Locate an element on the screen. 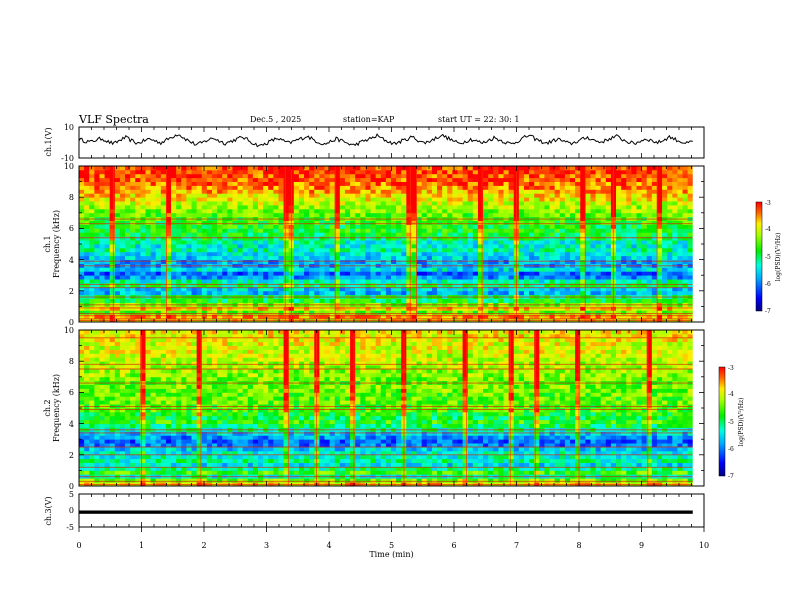 The width and height of the screenshot is (792, 616). date-label: Dec.5 , 2025 is located at coordinates (275, 119).